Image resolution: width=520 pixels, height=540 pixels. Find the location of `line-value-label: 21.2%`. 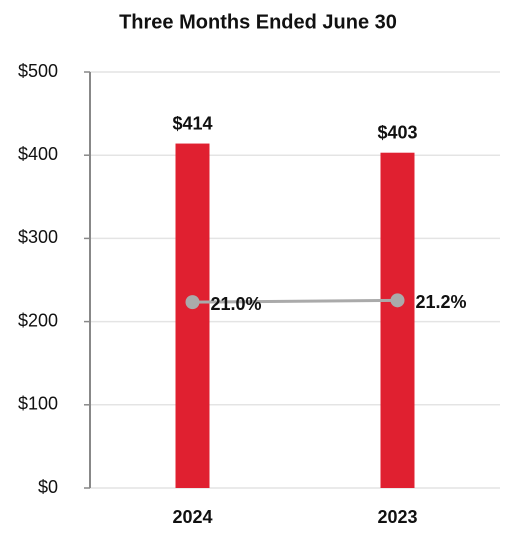

line-value-label: 21.2% is located at coordinates (441, 302).